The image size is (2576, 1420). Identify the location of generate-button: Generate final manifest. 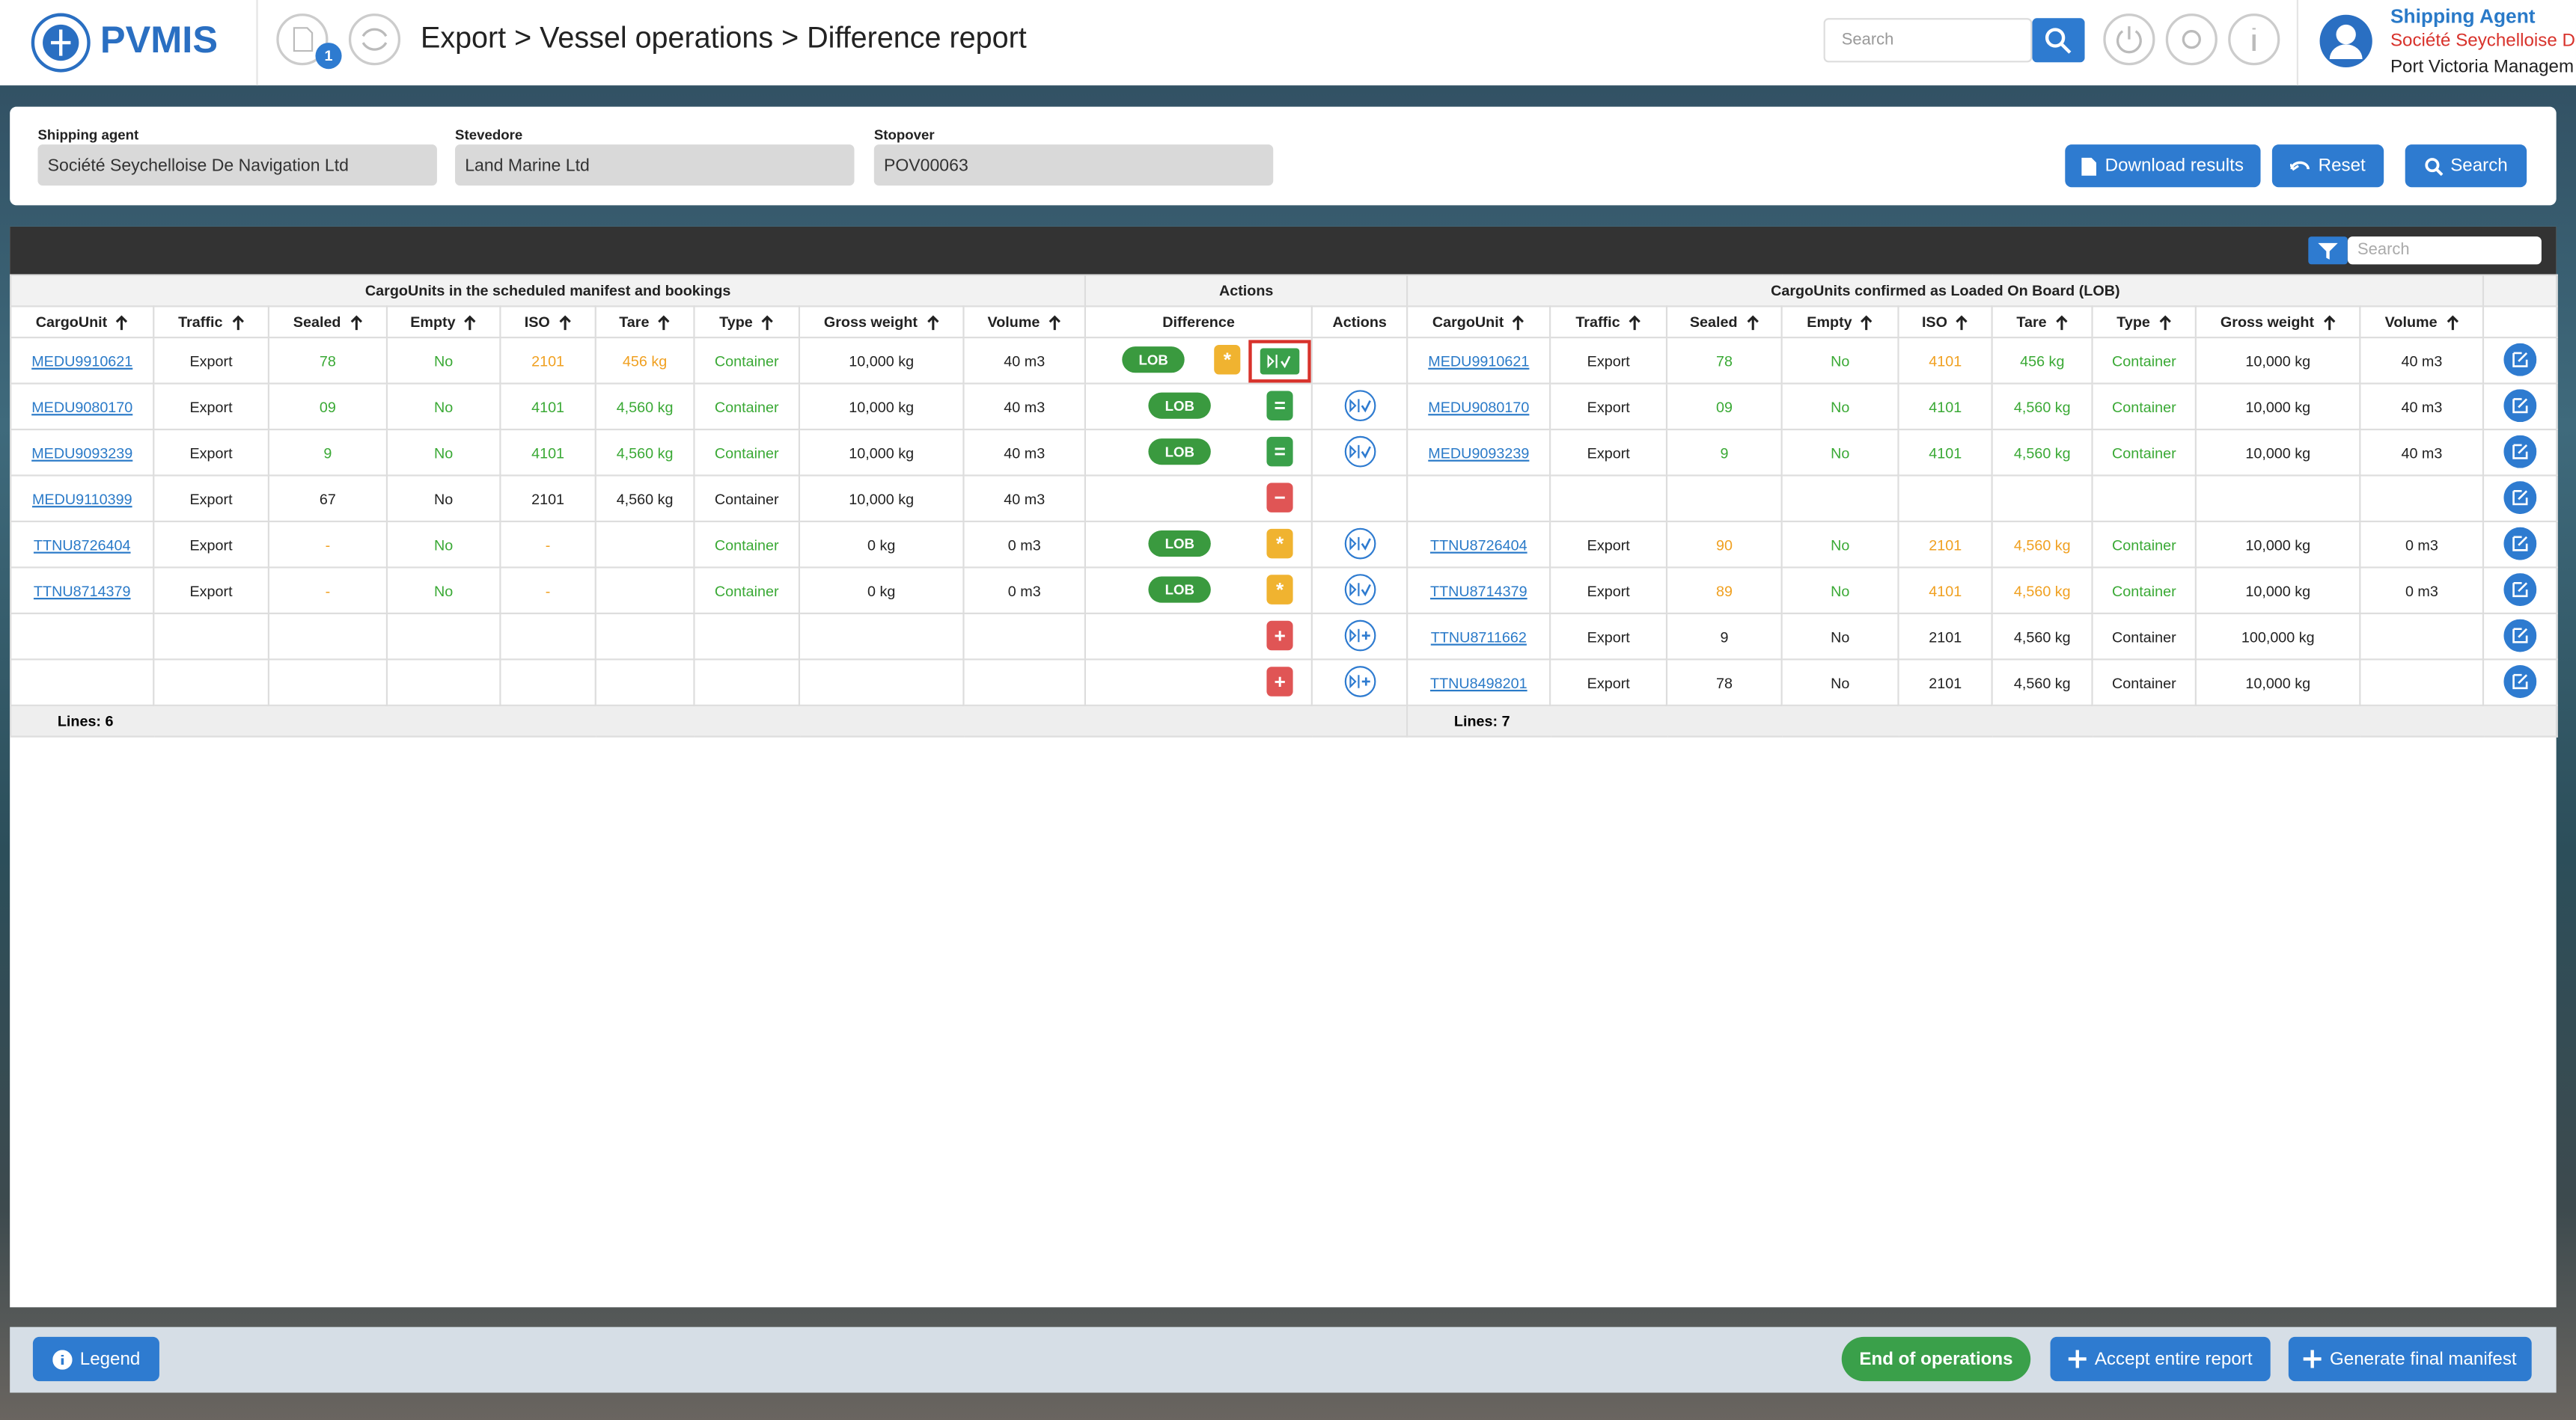
(2410, 1359).